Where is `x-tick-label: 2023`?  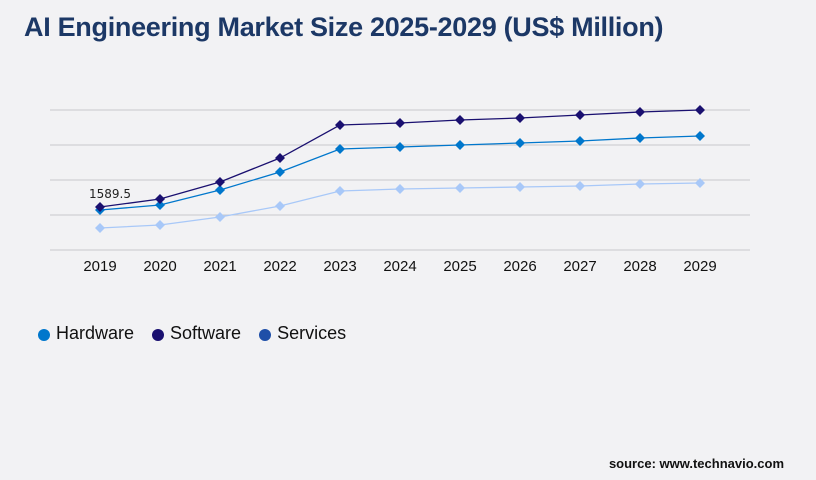
x-tick-label: 2023 is located at coordinates (339, 266).